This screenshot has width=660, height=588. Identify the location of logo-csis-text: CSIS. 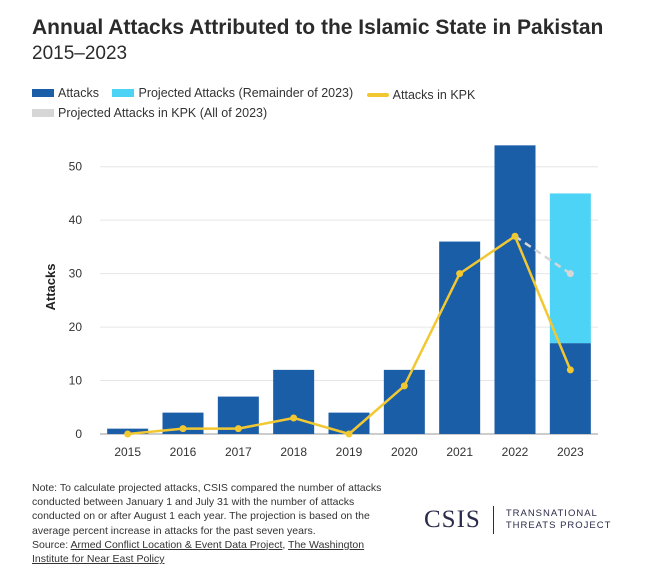
(452, 519).